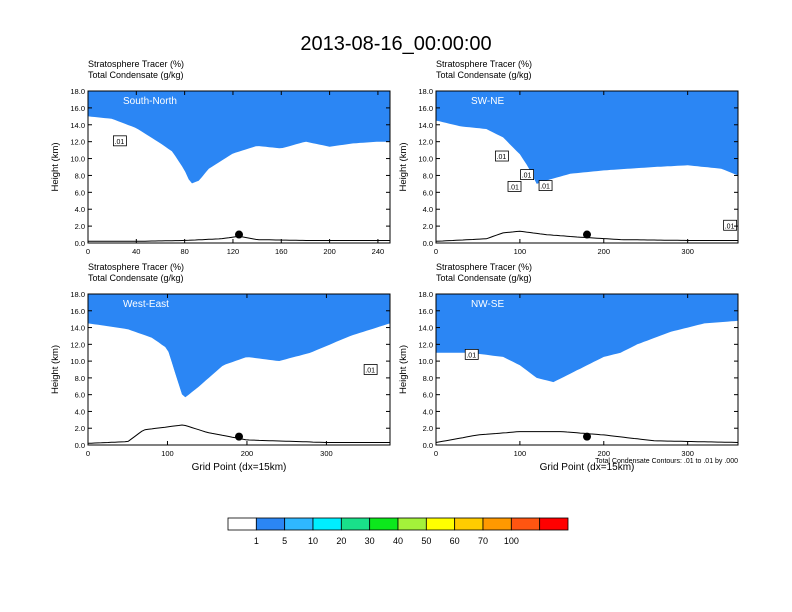 The image size is (792, 612). Describe the element at coordinates (184, 251) in the screenshot. I see `x-tick-label: 80` at that location.